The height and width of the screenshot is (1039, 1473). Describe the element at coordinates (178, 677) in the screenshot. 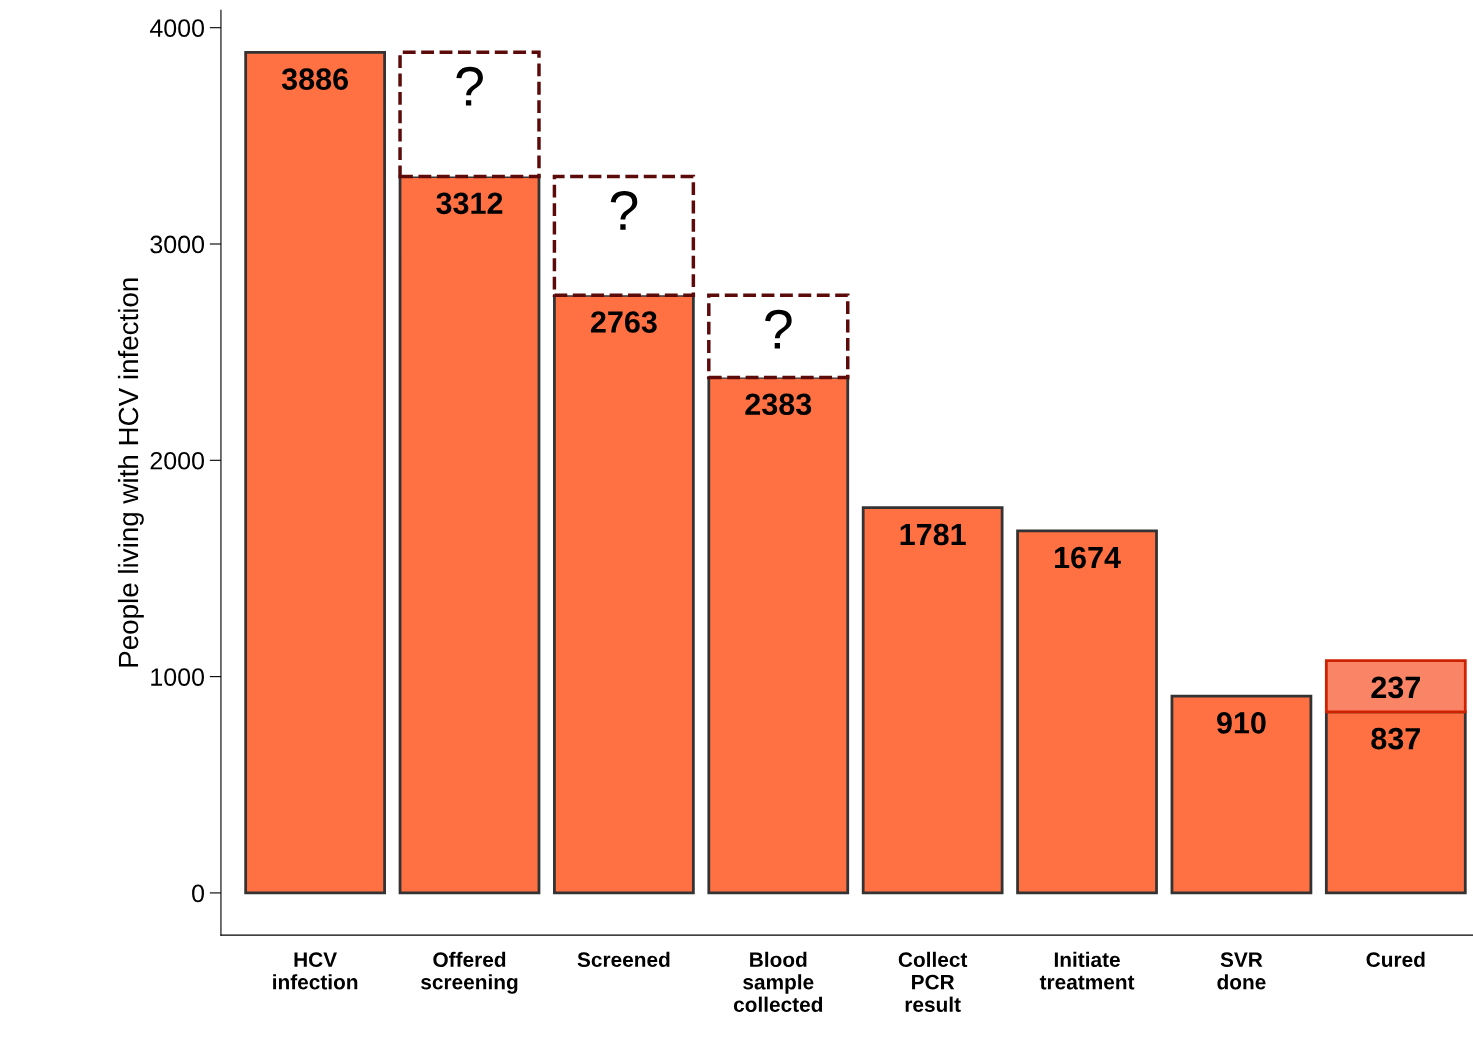

I see `y-tick-label: 1000` at that location.